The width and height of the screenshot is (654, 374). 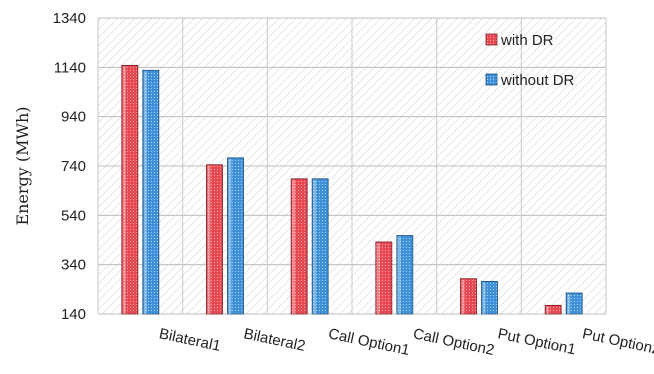 I want to click on x-tick-label: Put Option1, so click(x=536, y=341).